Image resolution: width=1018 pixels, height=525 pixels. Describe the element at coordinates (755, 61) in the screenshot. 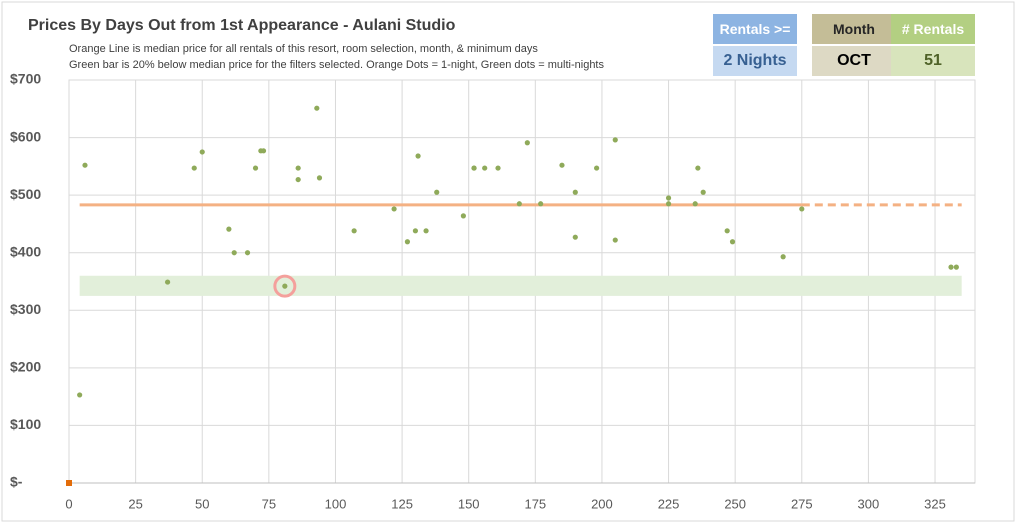

I see `filter-value: 2 Nights` at that location.